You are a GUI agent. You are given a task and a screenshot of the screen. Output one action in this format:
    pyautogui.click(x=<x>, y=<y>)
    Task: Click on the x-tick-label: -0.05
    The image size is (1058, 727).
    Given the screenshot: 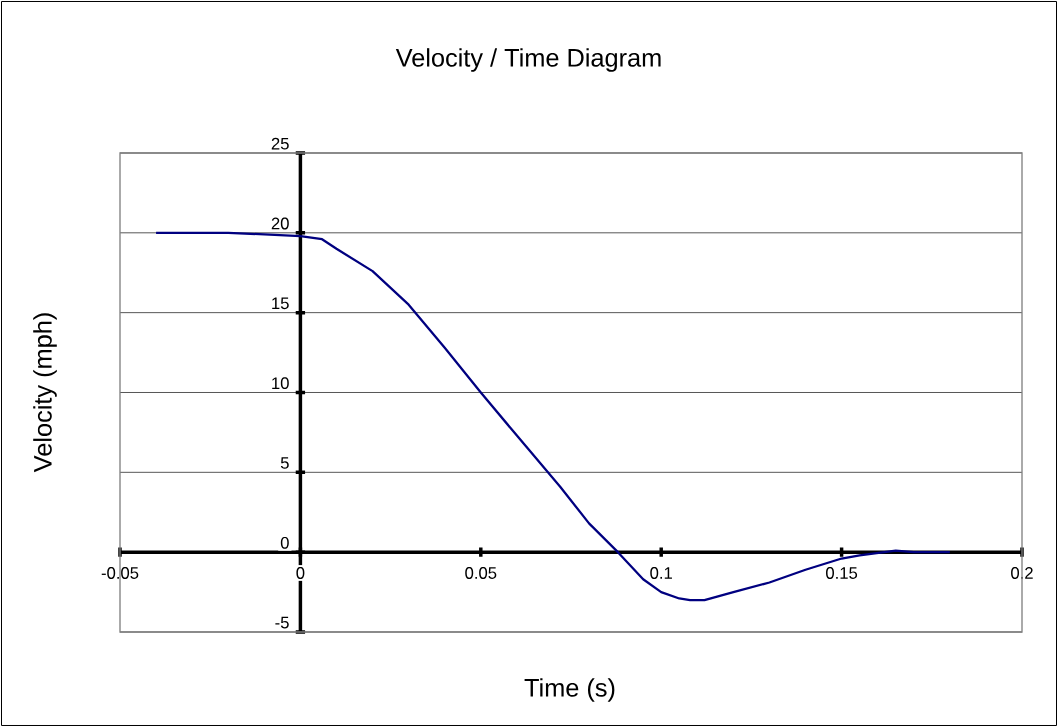 What is the action you would take?
    pyautogui.click(x=120, y=573)
    